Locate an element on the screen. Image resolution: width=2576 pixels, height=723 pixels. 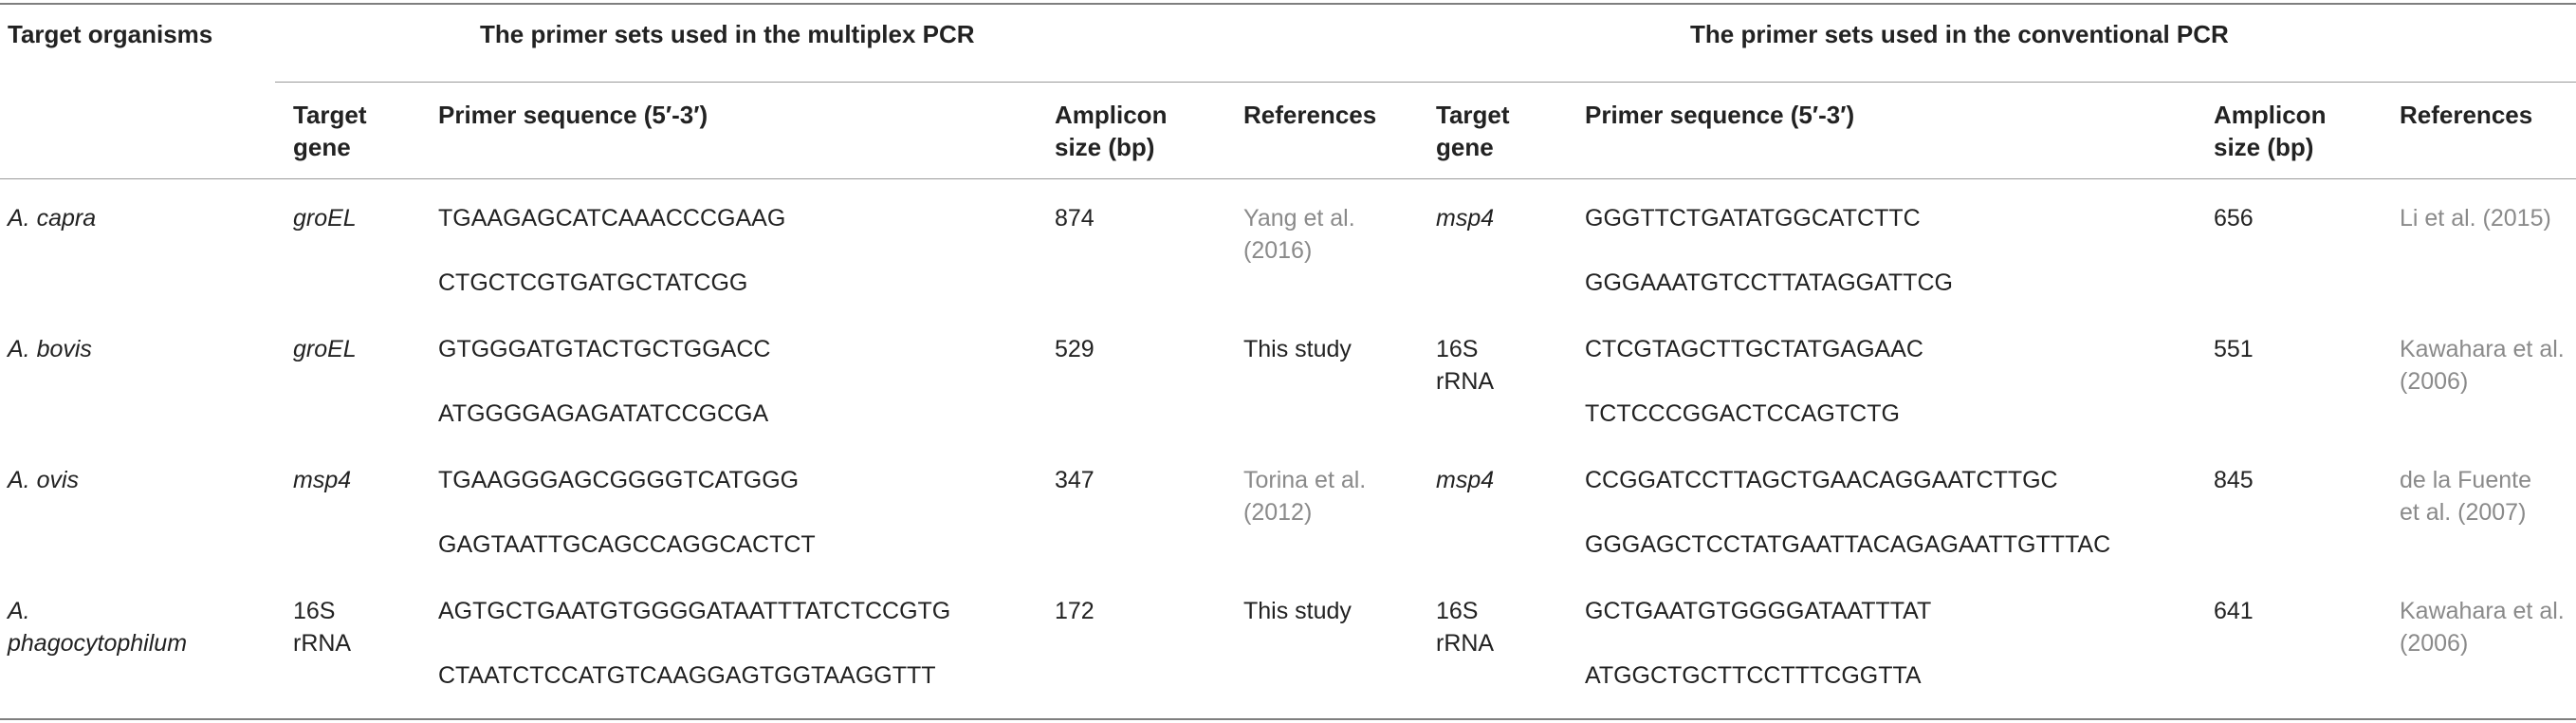
c-header-target-gene-line: gene is located at coordinates (1465, 147).